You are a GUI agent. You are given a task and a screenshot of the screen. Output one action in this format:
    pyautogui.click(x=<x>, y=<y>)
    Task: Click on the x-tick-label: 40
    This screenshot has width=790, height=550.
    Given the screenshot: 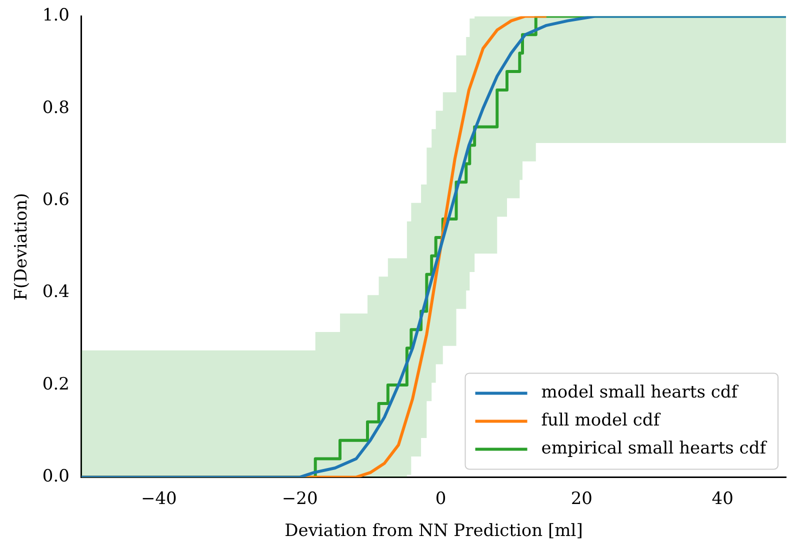 What is the action you would take?
    pyautogui.click(x=723, y=498)
    